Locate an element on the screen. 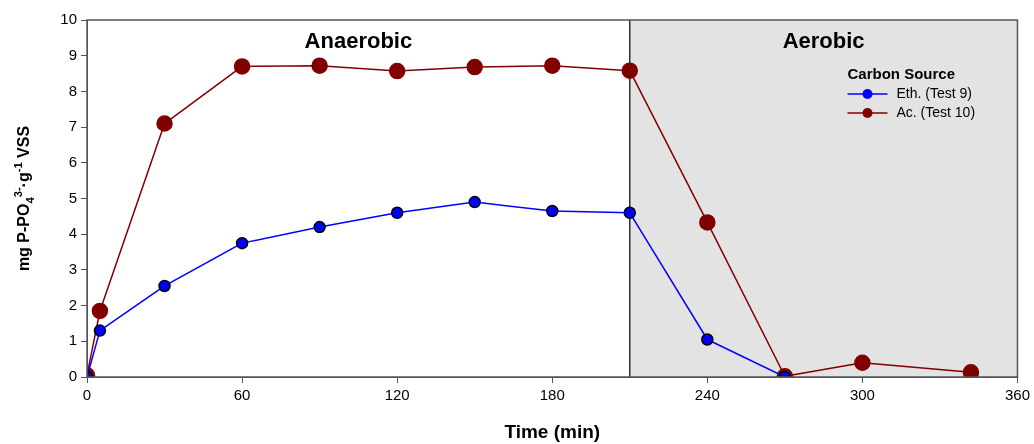 This screenshot has width=1034, height=444. x-tick-label: 300 is located at coordinates (862, 395).